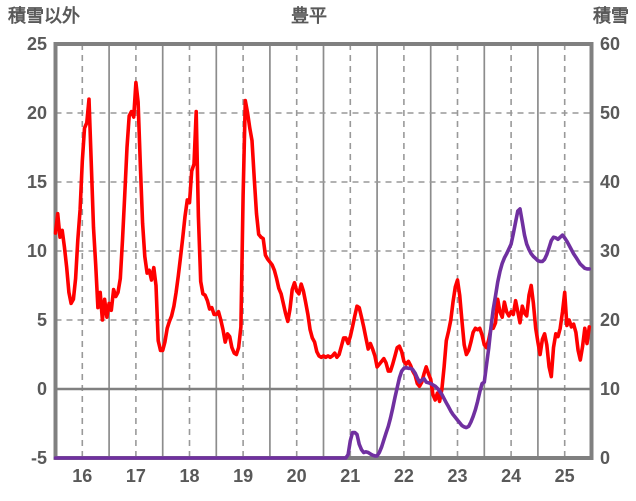 Image resolution: width=636 pixels, height=501 pixels. Describe the element at coordinates (610, 44) in the screenshot. I see `right-axis-tick: 60` at that location.